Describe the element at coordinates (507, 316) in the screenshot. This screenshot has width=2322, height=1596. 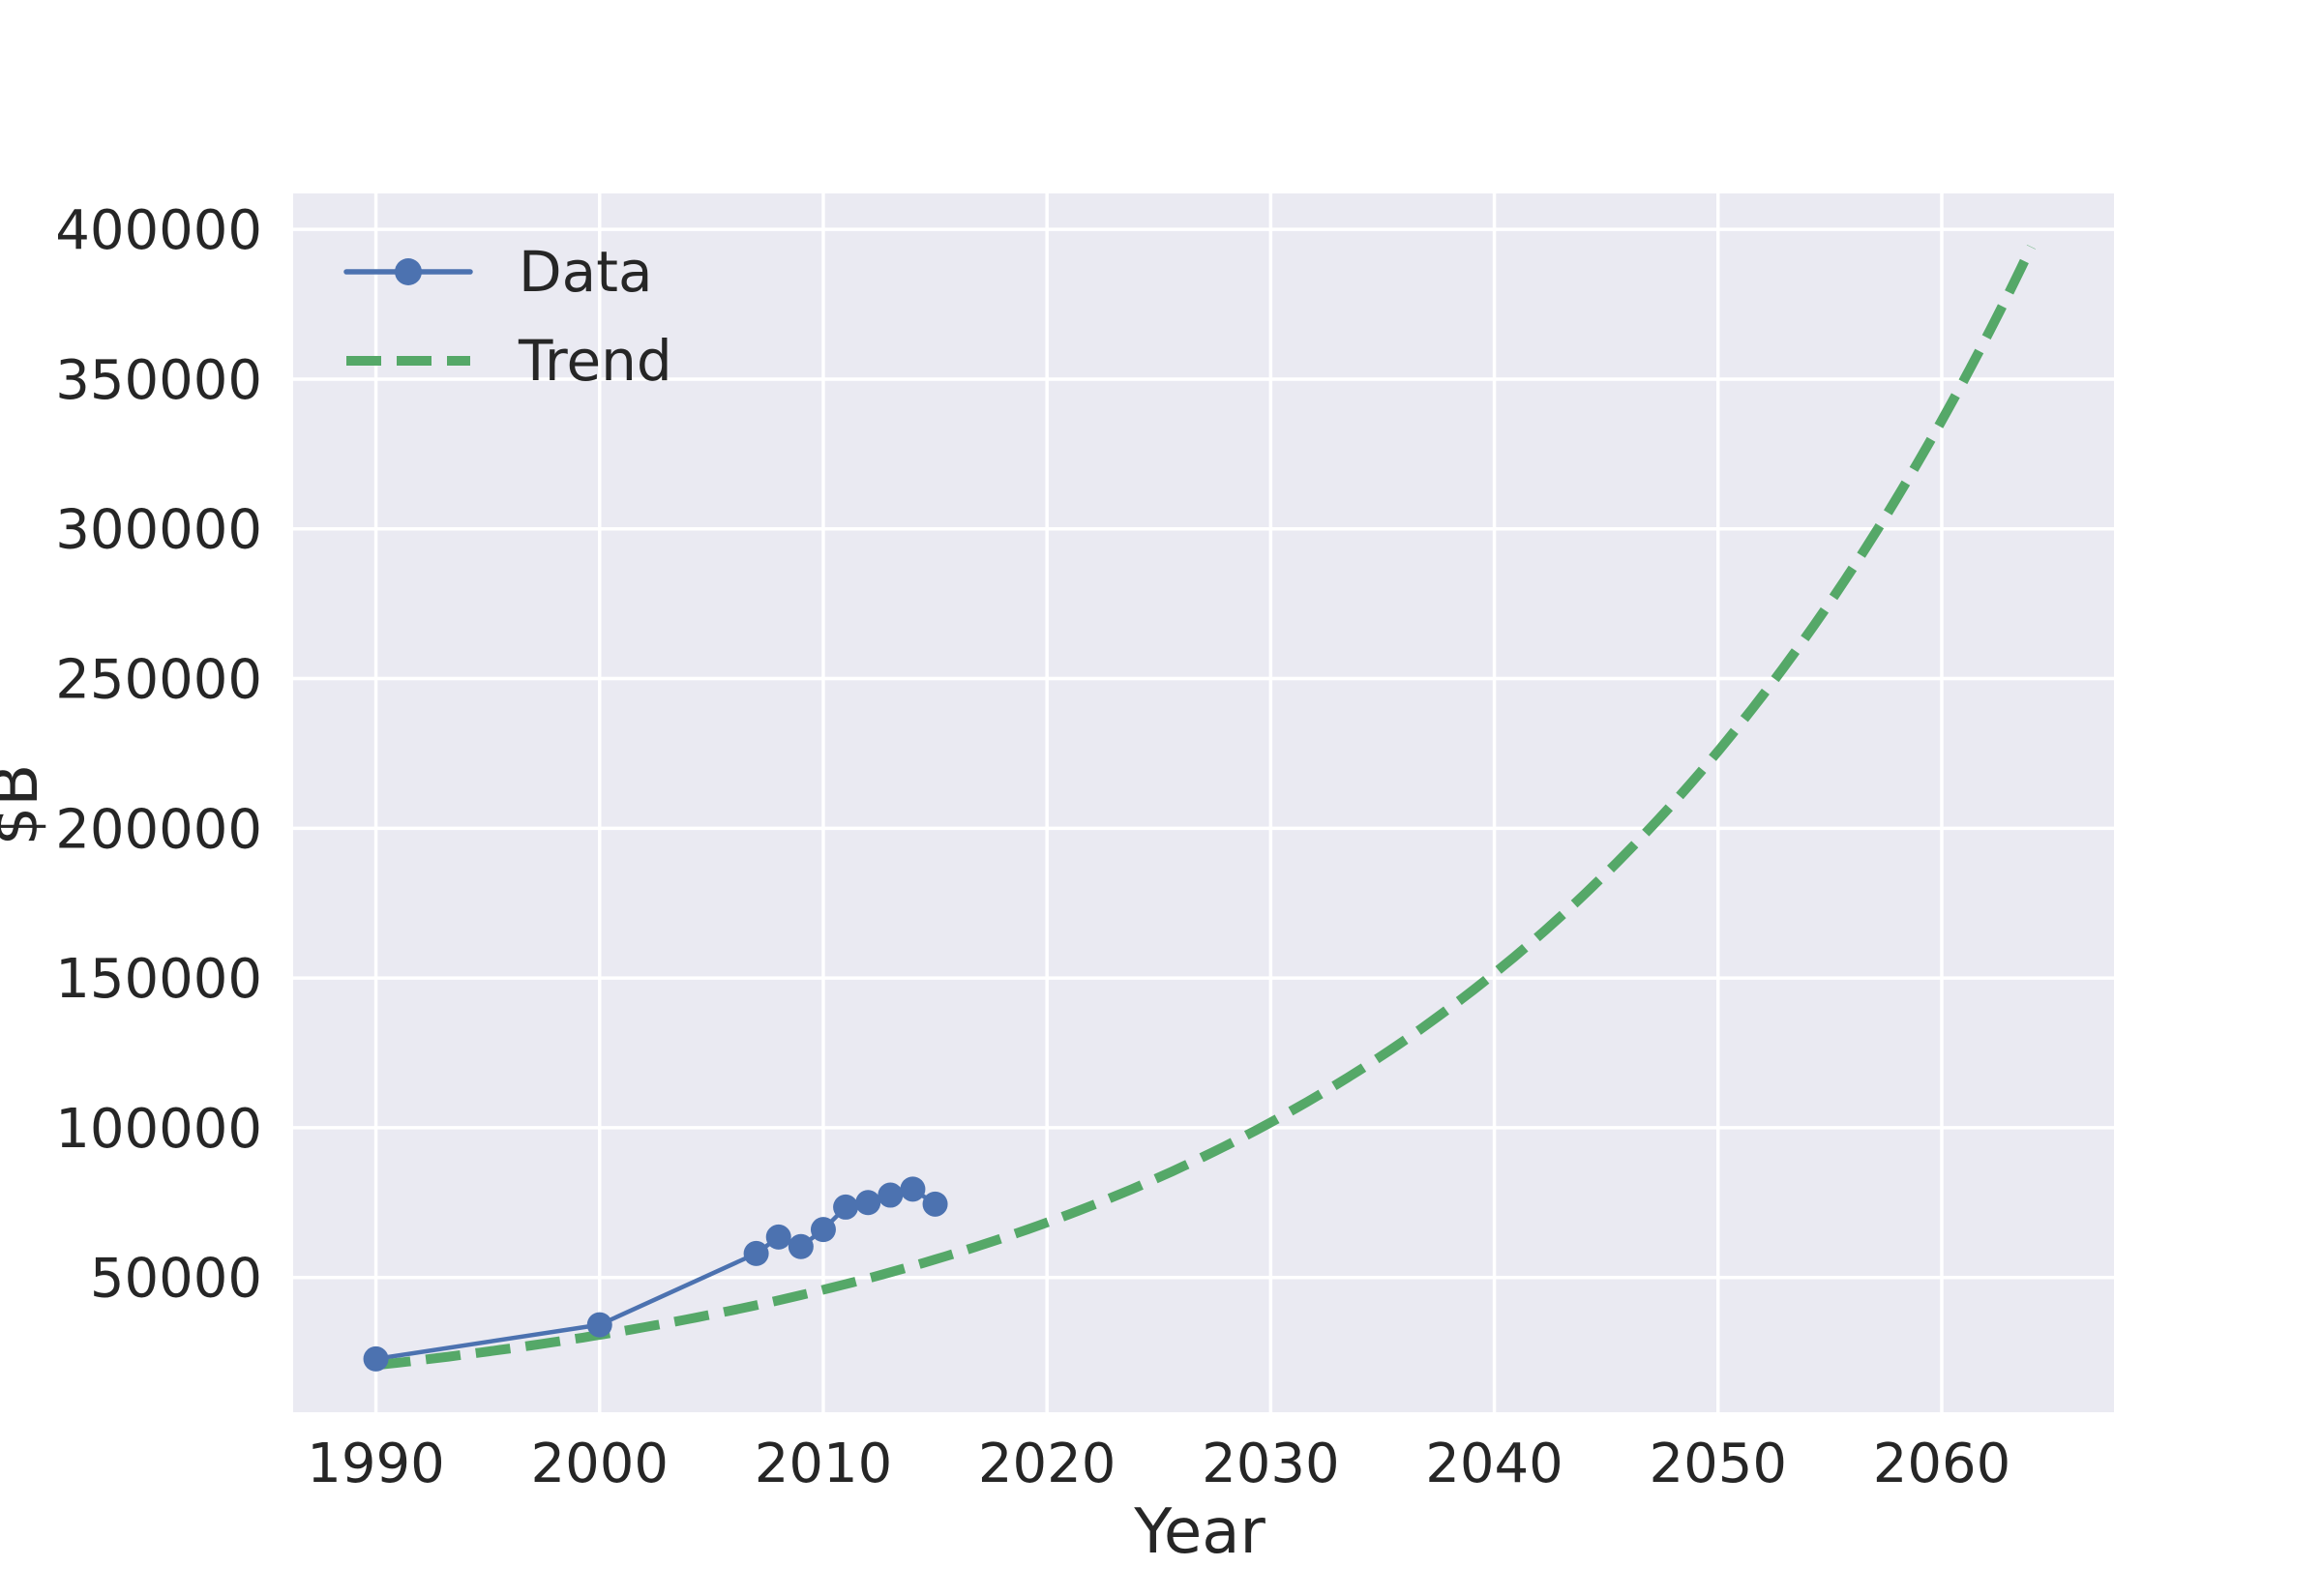
I see `legend: Data Trend` at that location.